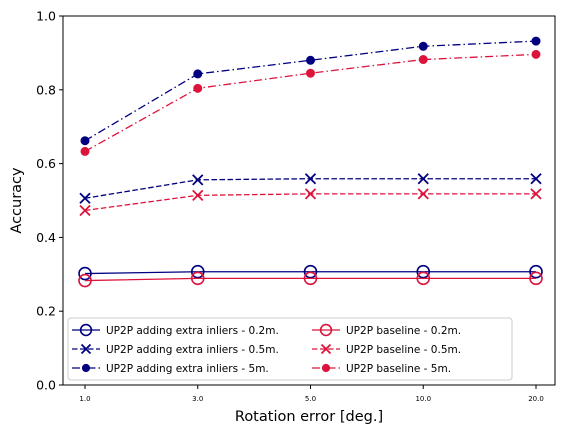  What do you see at coordinates (17, 200) in the screenshot?
I see `y-axis-label: Accuracy` at bounding box center [17, 200].